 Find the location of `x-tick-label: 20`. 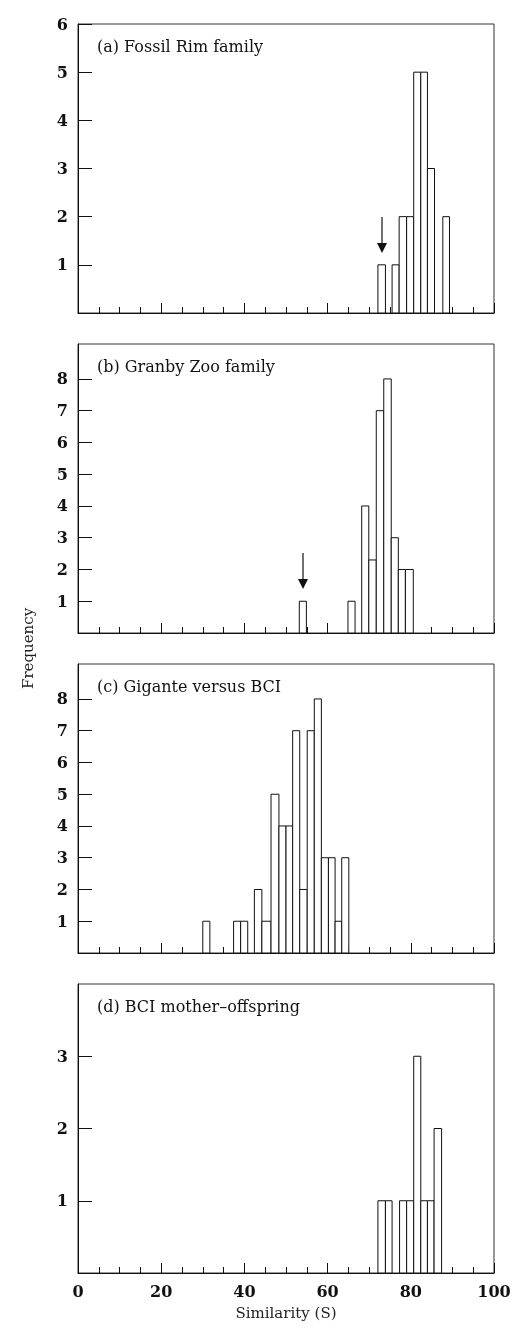

x-tick-label: 20 is located at coordinates (161, 1291).